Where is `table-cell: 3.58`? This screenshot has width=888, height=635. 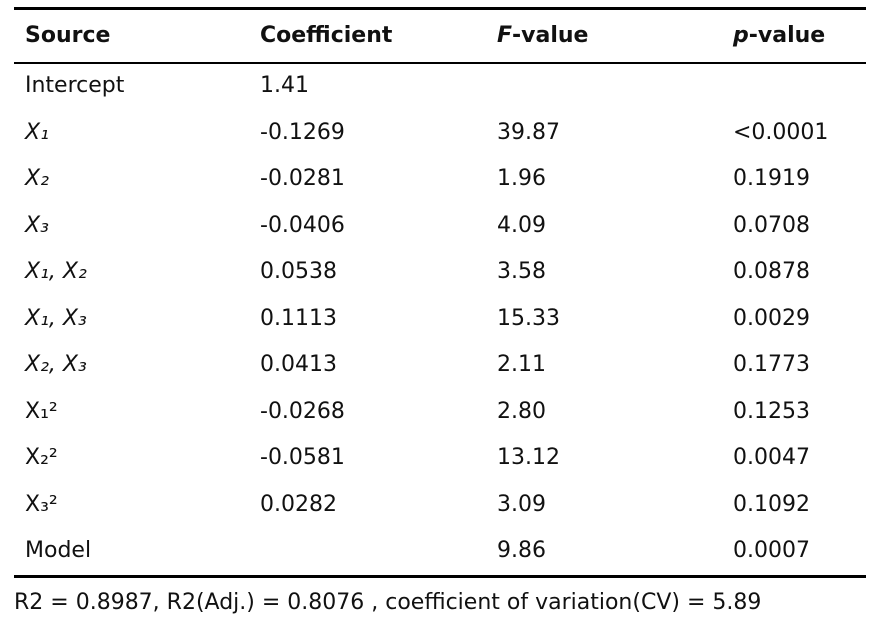 table-cell: 3.58 is located at coordinates (521, 272).